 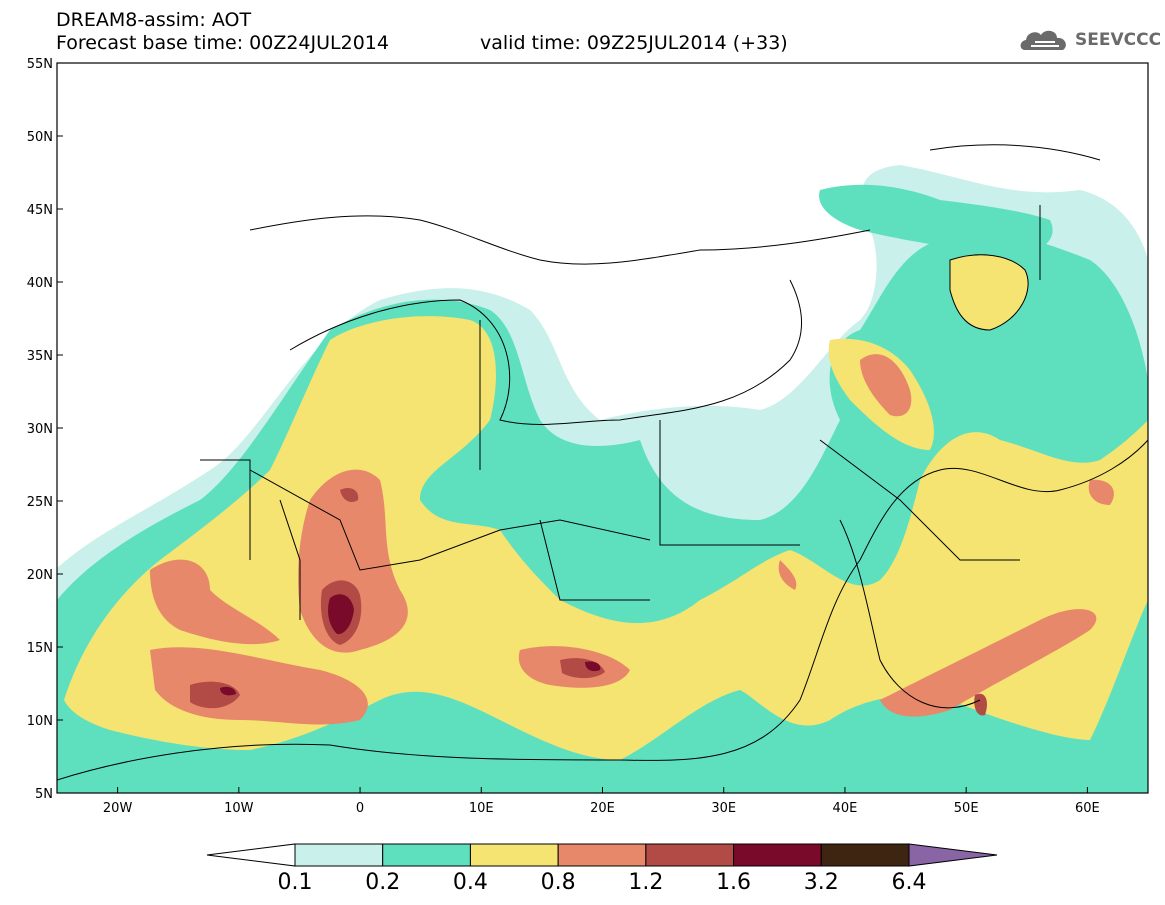 I want to click on lat-tick-label: 25N, so click(x=40, y=502).